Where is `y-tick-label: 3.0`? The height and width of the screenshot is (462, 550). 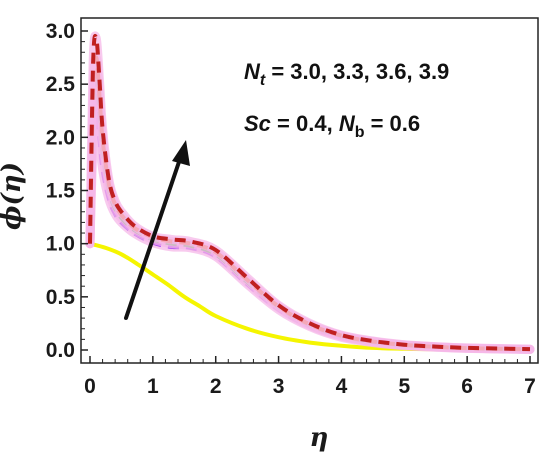 y-tick-label: 3.0 is located at coordinates (60, 31).